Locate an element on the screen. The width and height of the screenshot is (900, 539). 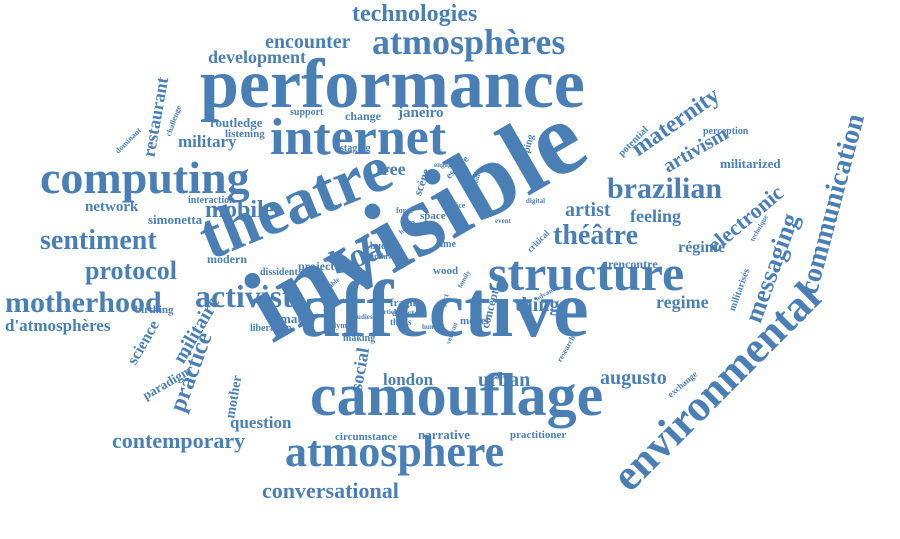
word-interaction: interaction is located at coordinates (211, 200).